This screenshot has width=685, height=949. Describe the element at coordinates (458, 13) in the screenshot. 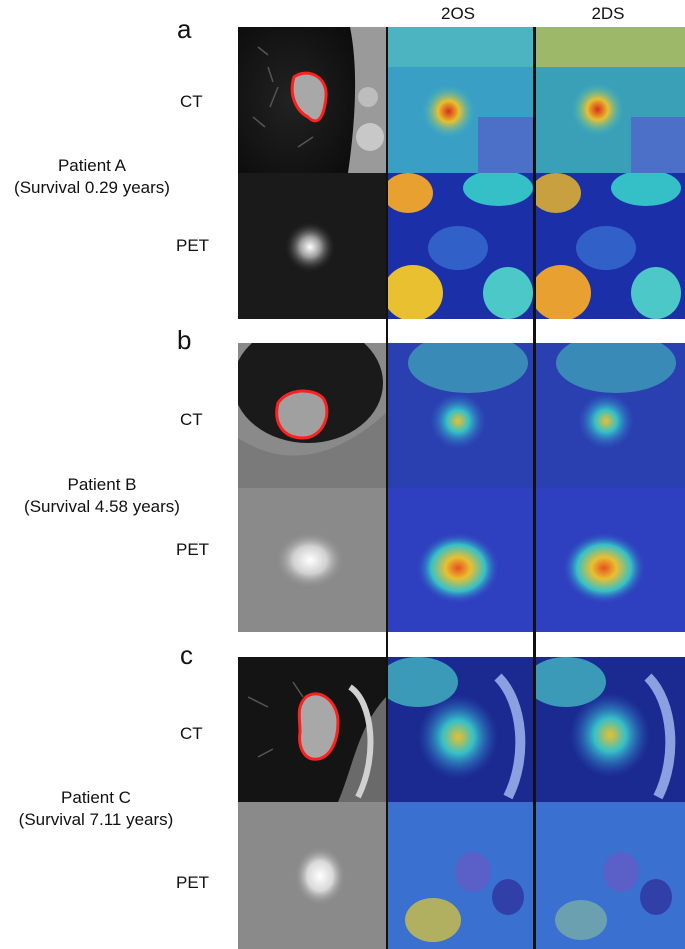

I see `column-header-2os: 2OS` at that location.